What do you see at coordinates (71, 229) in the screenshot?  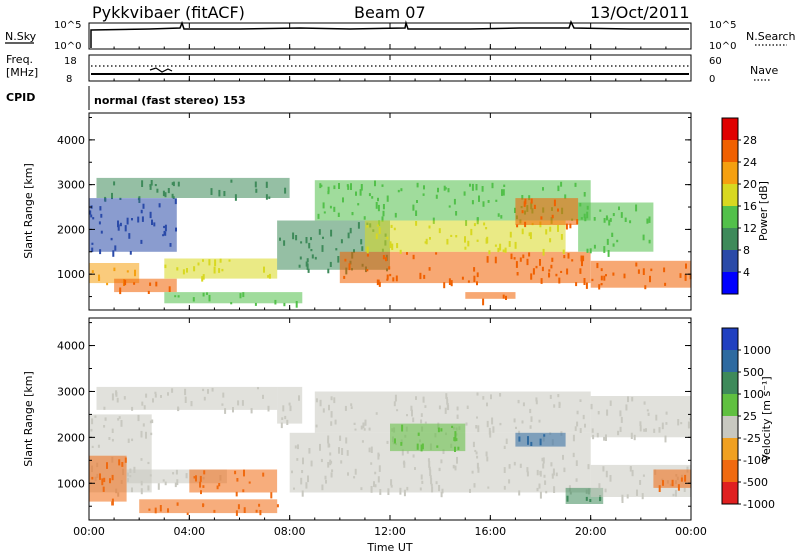 I see `y-tick-label: 2000` at bounding box center [71, 229].